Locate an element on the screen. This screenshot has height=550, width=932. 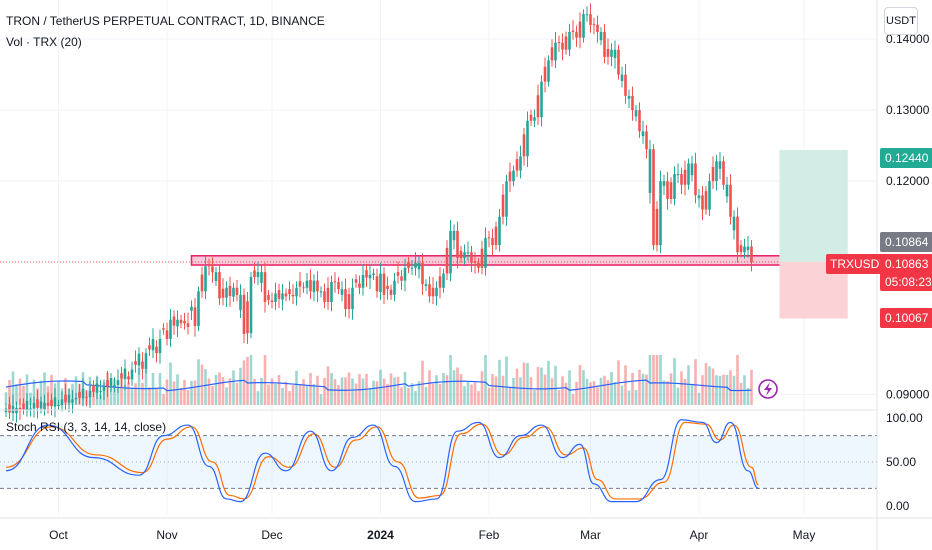
stoch-rsi-label: Stoch RSI (3, 3, 14, 14, close) is located at coordinates (86, 427).